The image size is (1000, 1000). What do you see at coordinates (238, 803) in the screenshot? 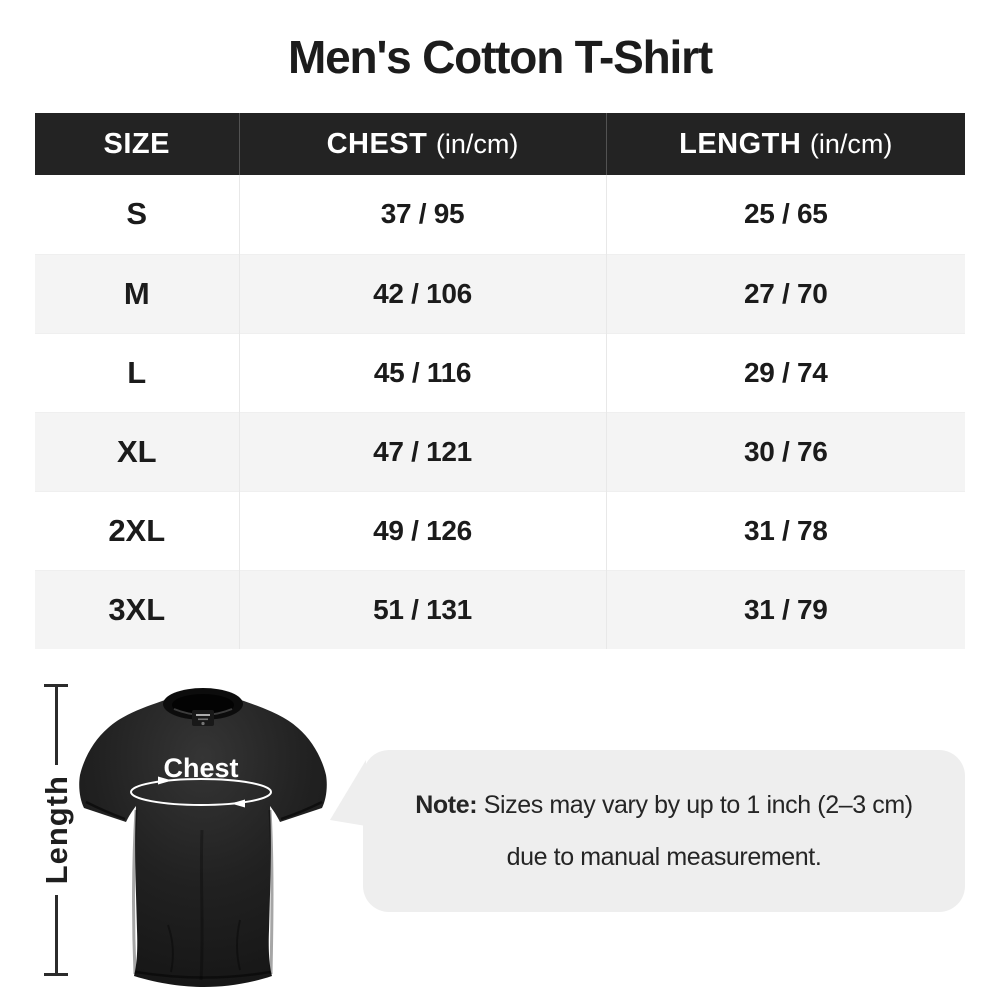
I see `chest-arrow-left-icon` at bounding box center [238, 803].